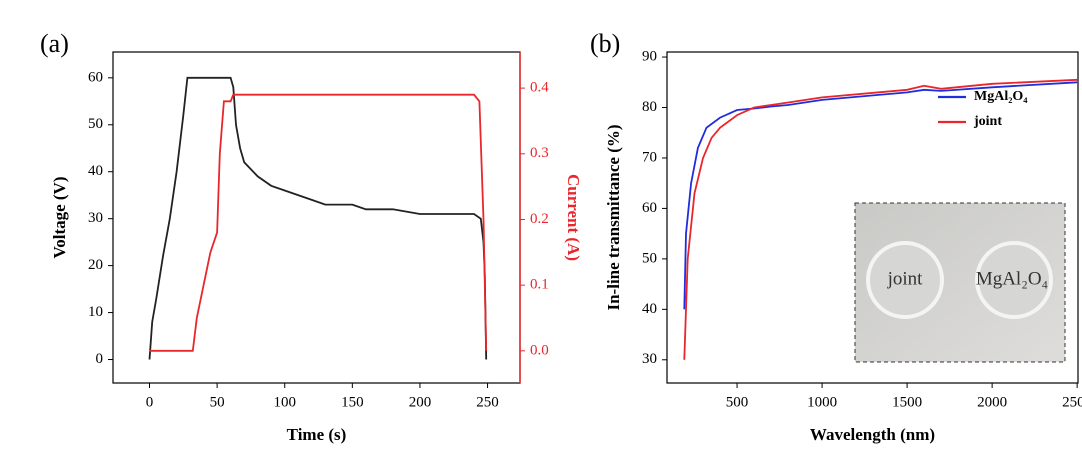 This screenshot has height=463, width=1082. Describe the element at coordinates (150, 402) in the screenshot. I see `x-tick-label: 0` at that location.